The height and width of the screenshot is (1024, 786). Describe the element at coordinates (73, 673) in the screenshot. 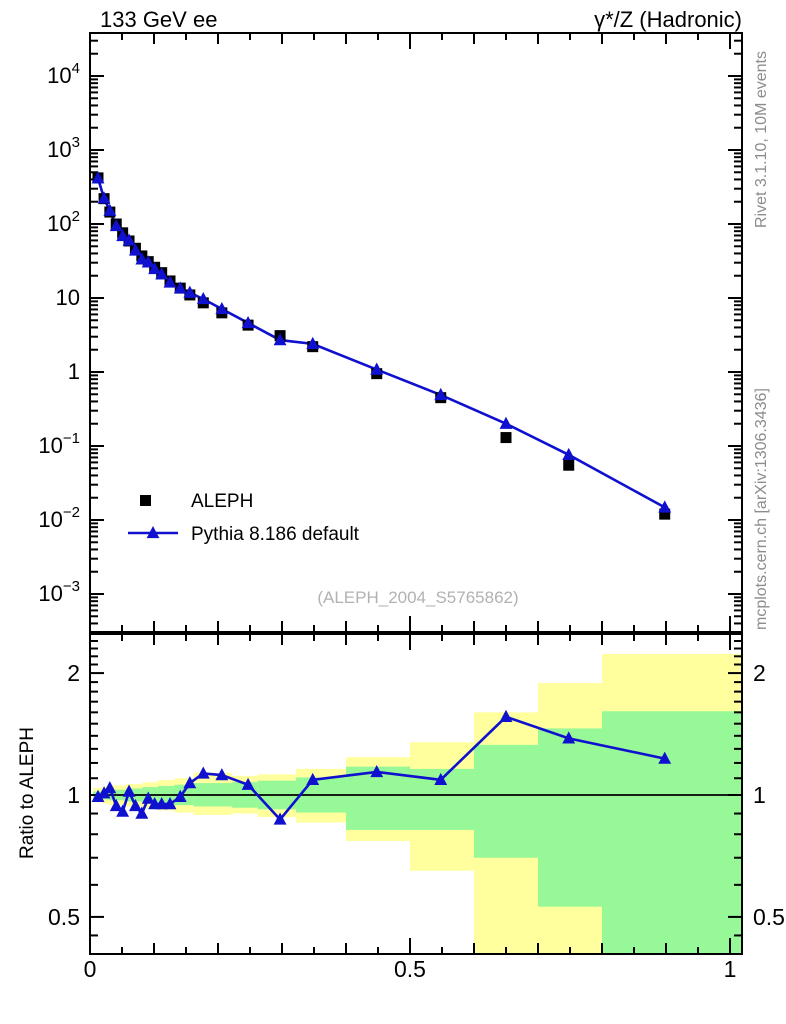

I see `ratio-y-tick-label: 2` at that location.